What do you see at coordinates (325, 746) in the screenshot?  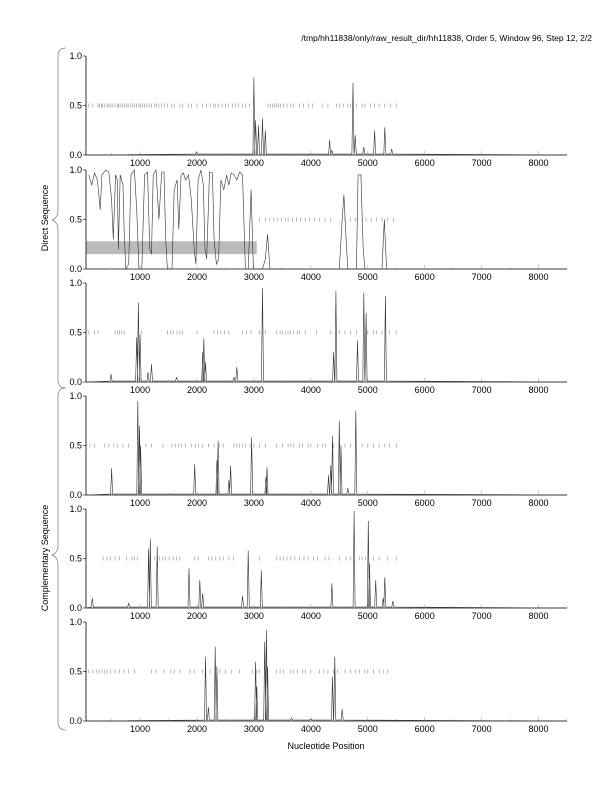 I see `x-axis-label: Nucleotide Position` at bounding box center [325, 746].